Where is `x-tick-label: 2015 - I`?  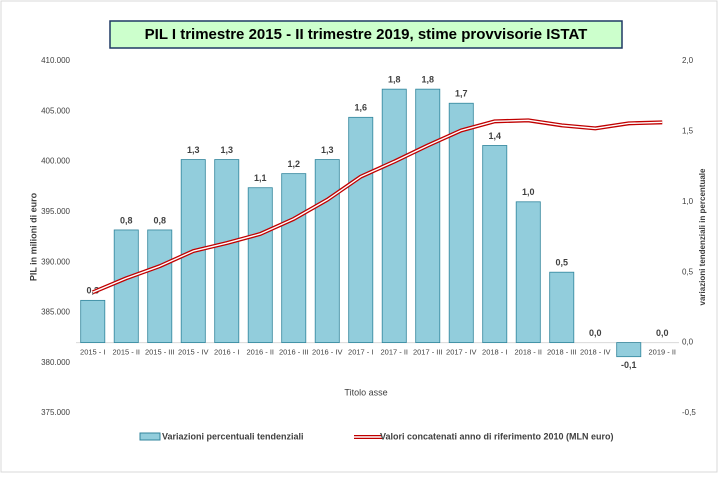 x-tick-label: 2015 - I is located at coordinates (92, 352).